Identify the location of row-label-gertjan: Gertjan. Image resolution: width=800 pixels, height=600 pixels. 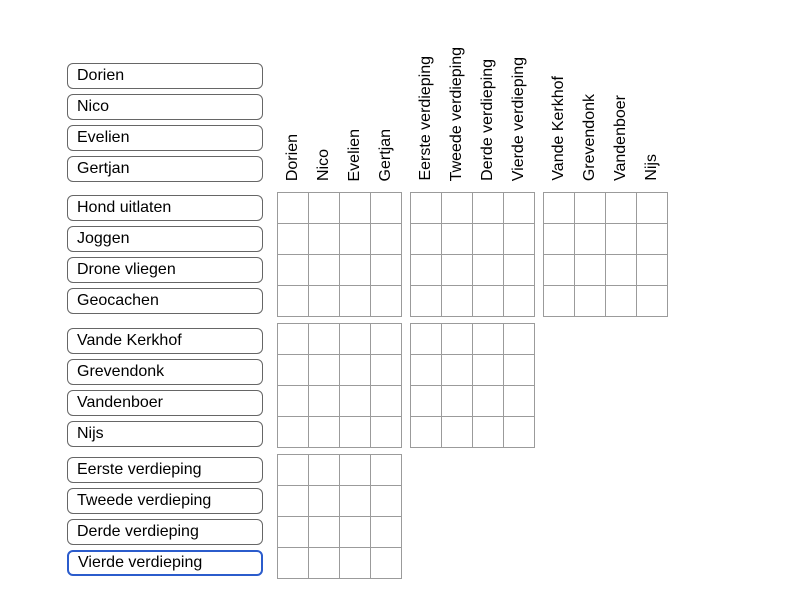
(165, 169).